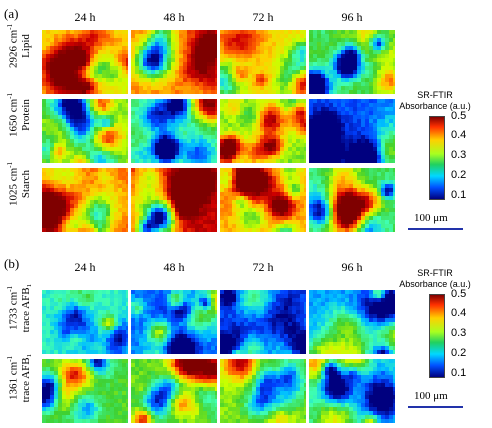  I want to click on heatmap-tile-a-r2-c3, so click(352, 200).